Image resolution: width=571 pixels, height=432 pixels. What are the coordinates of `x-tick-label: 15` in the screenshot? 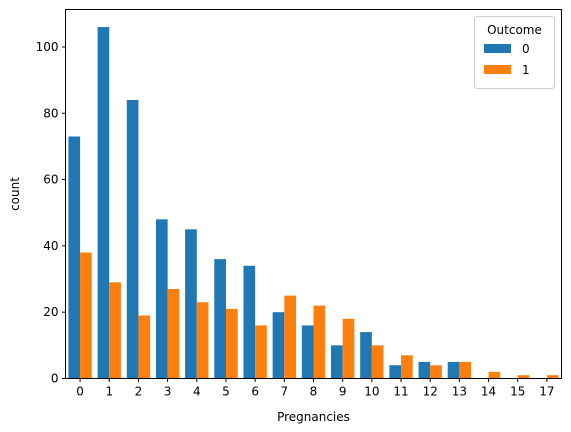 It's located at (517, 392).